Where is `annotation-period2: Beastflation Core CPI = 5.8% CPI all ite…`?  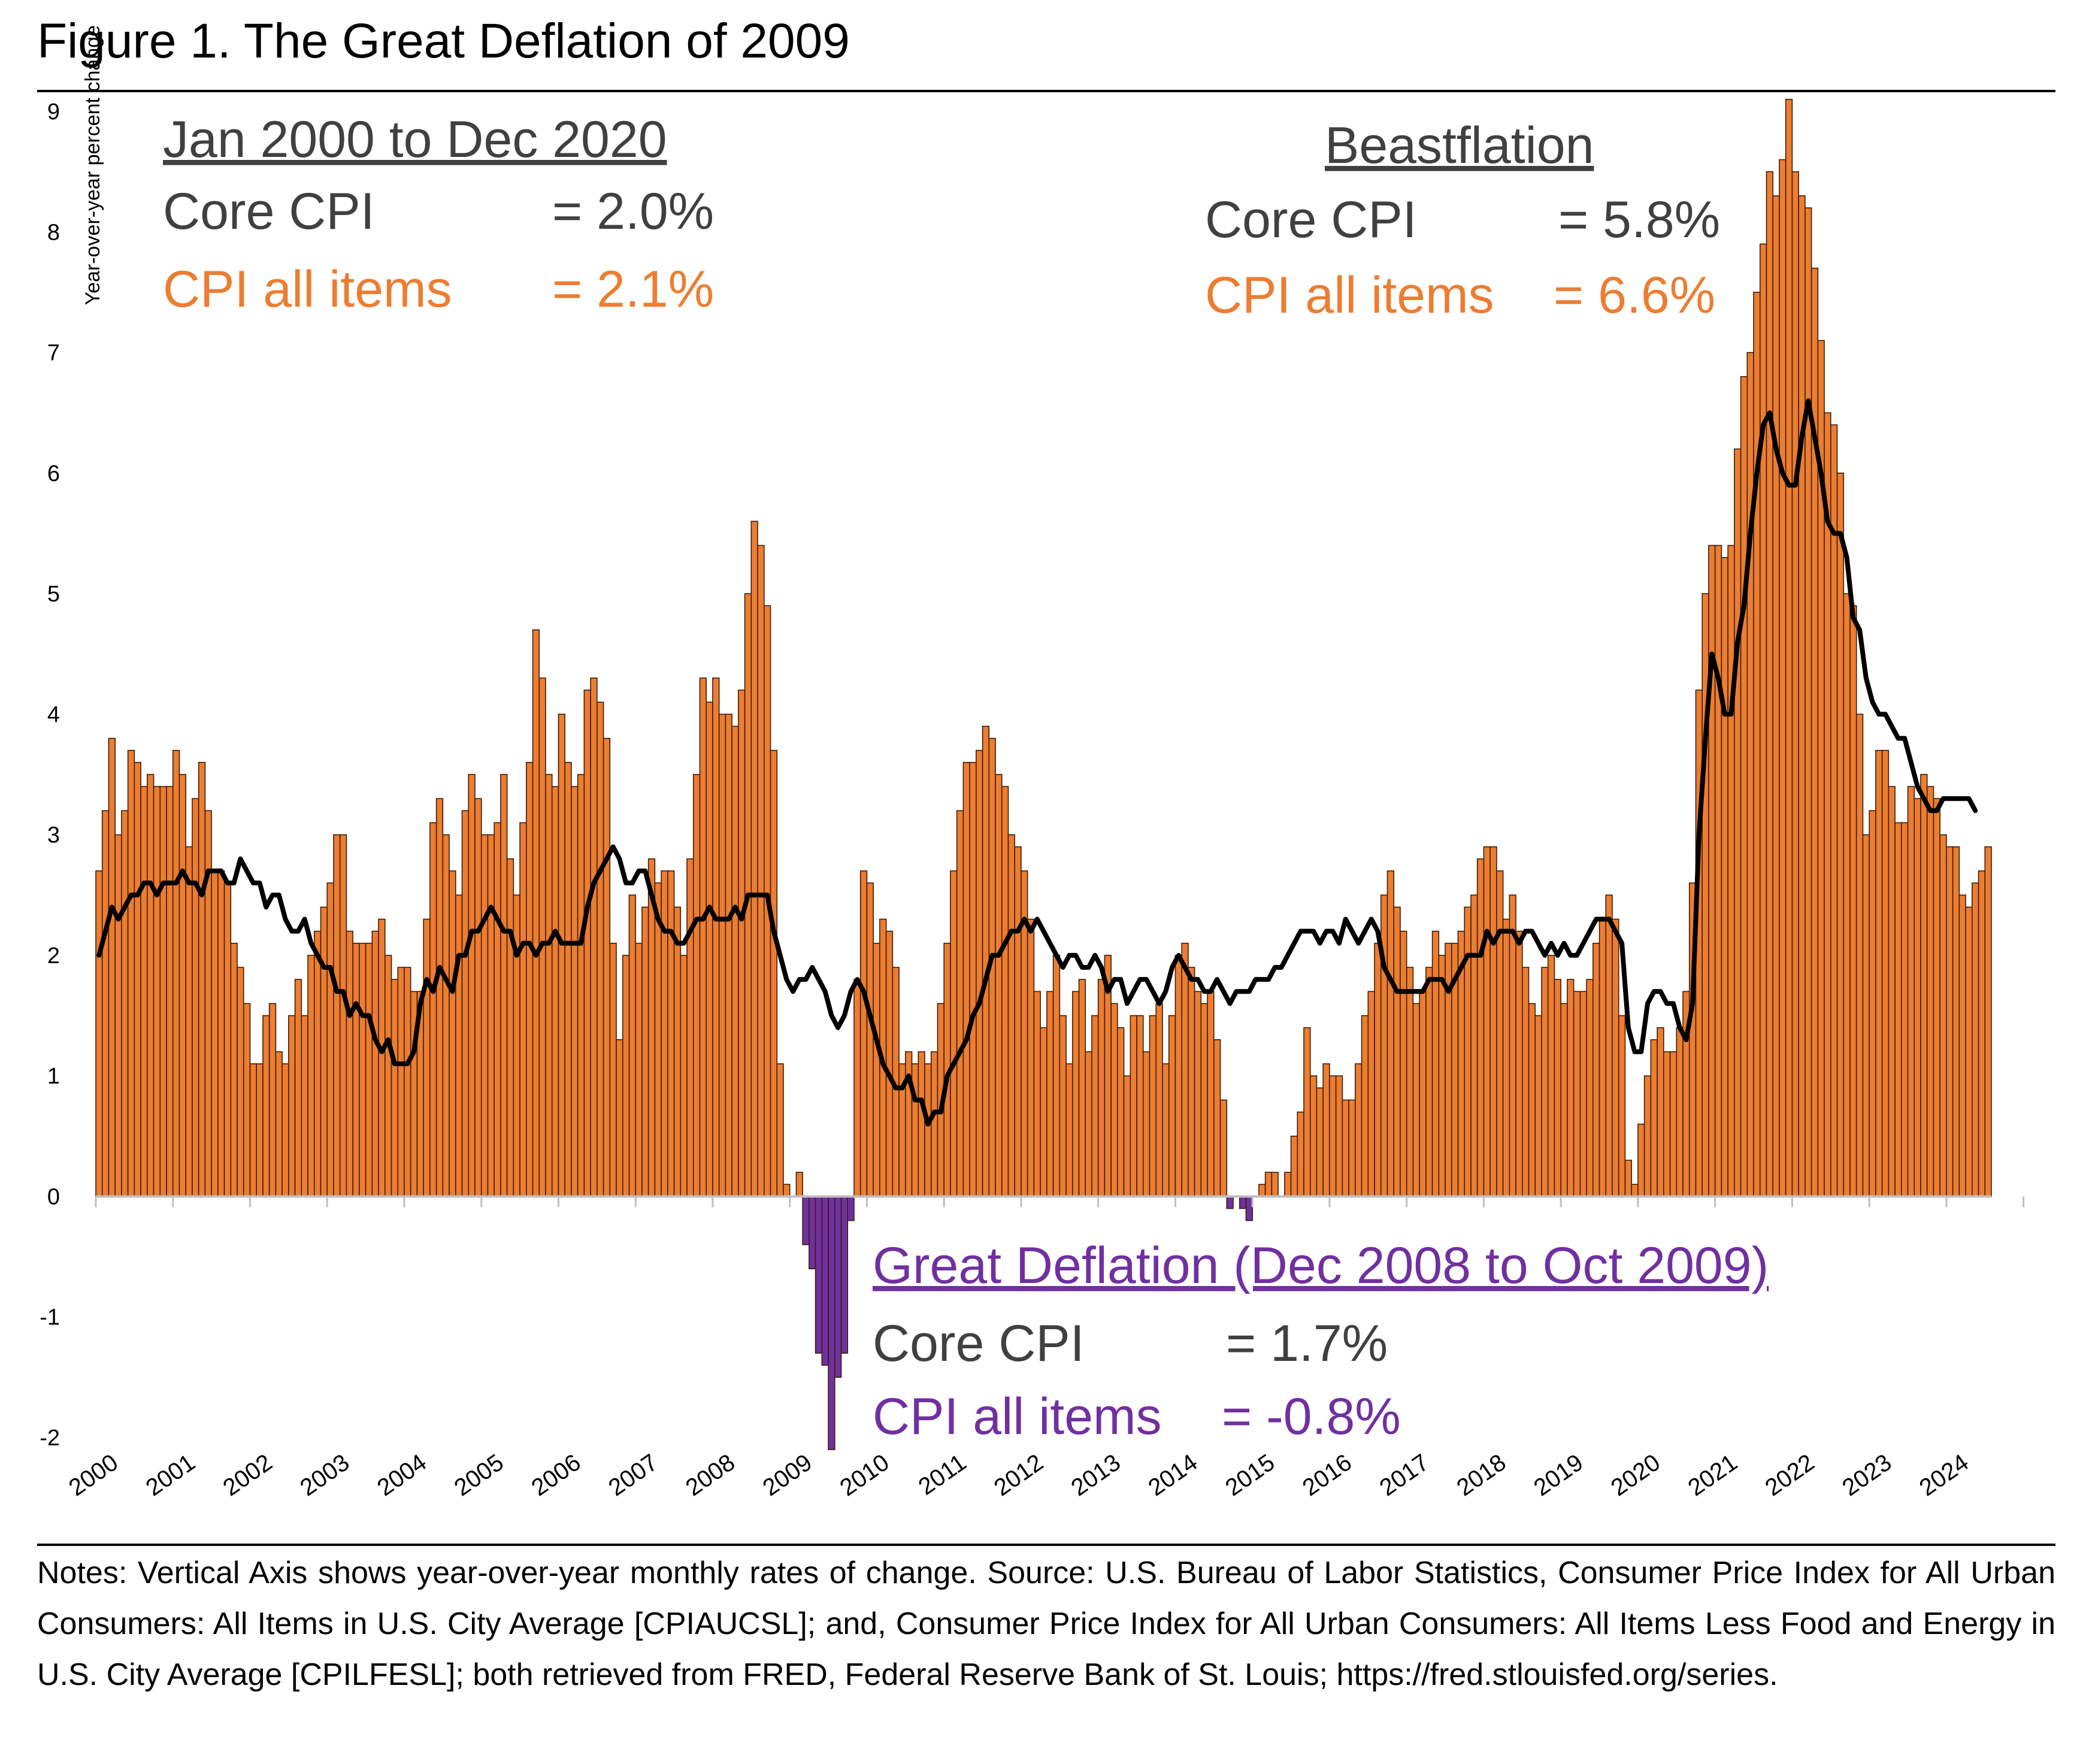
annotation-period2: Beastflation Core CPI = 5.8% CPI all ite… is located at coordinates (1462, 220).